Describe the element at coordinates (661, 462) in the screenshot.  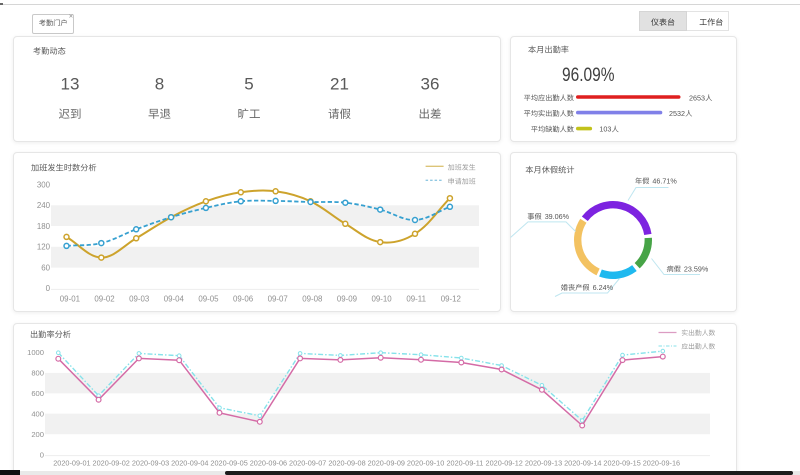
I see `svg-text: 2020-09-16` at that location.